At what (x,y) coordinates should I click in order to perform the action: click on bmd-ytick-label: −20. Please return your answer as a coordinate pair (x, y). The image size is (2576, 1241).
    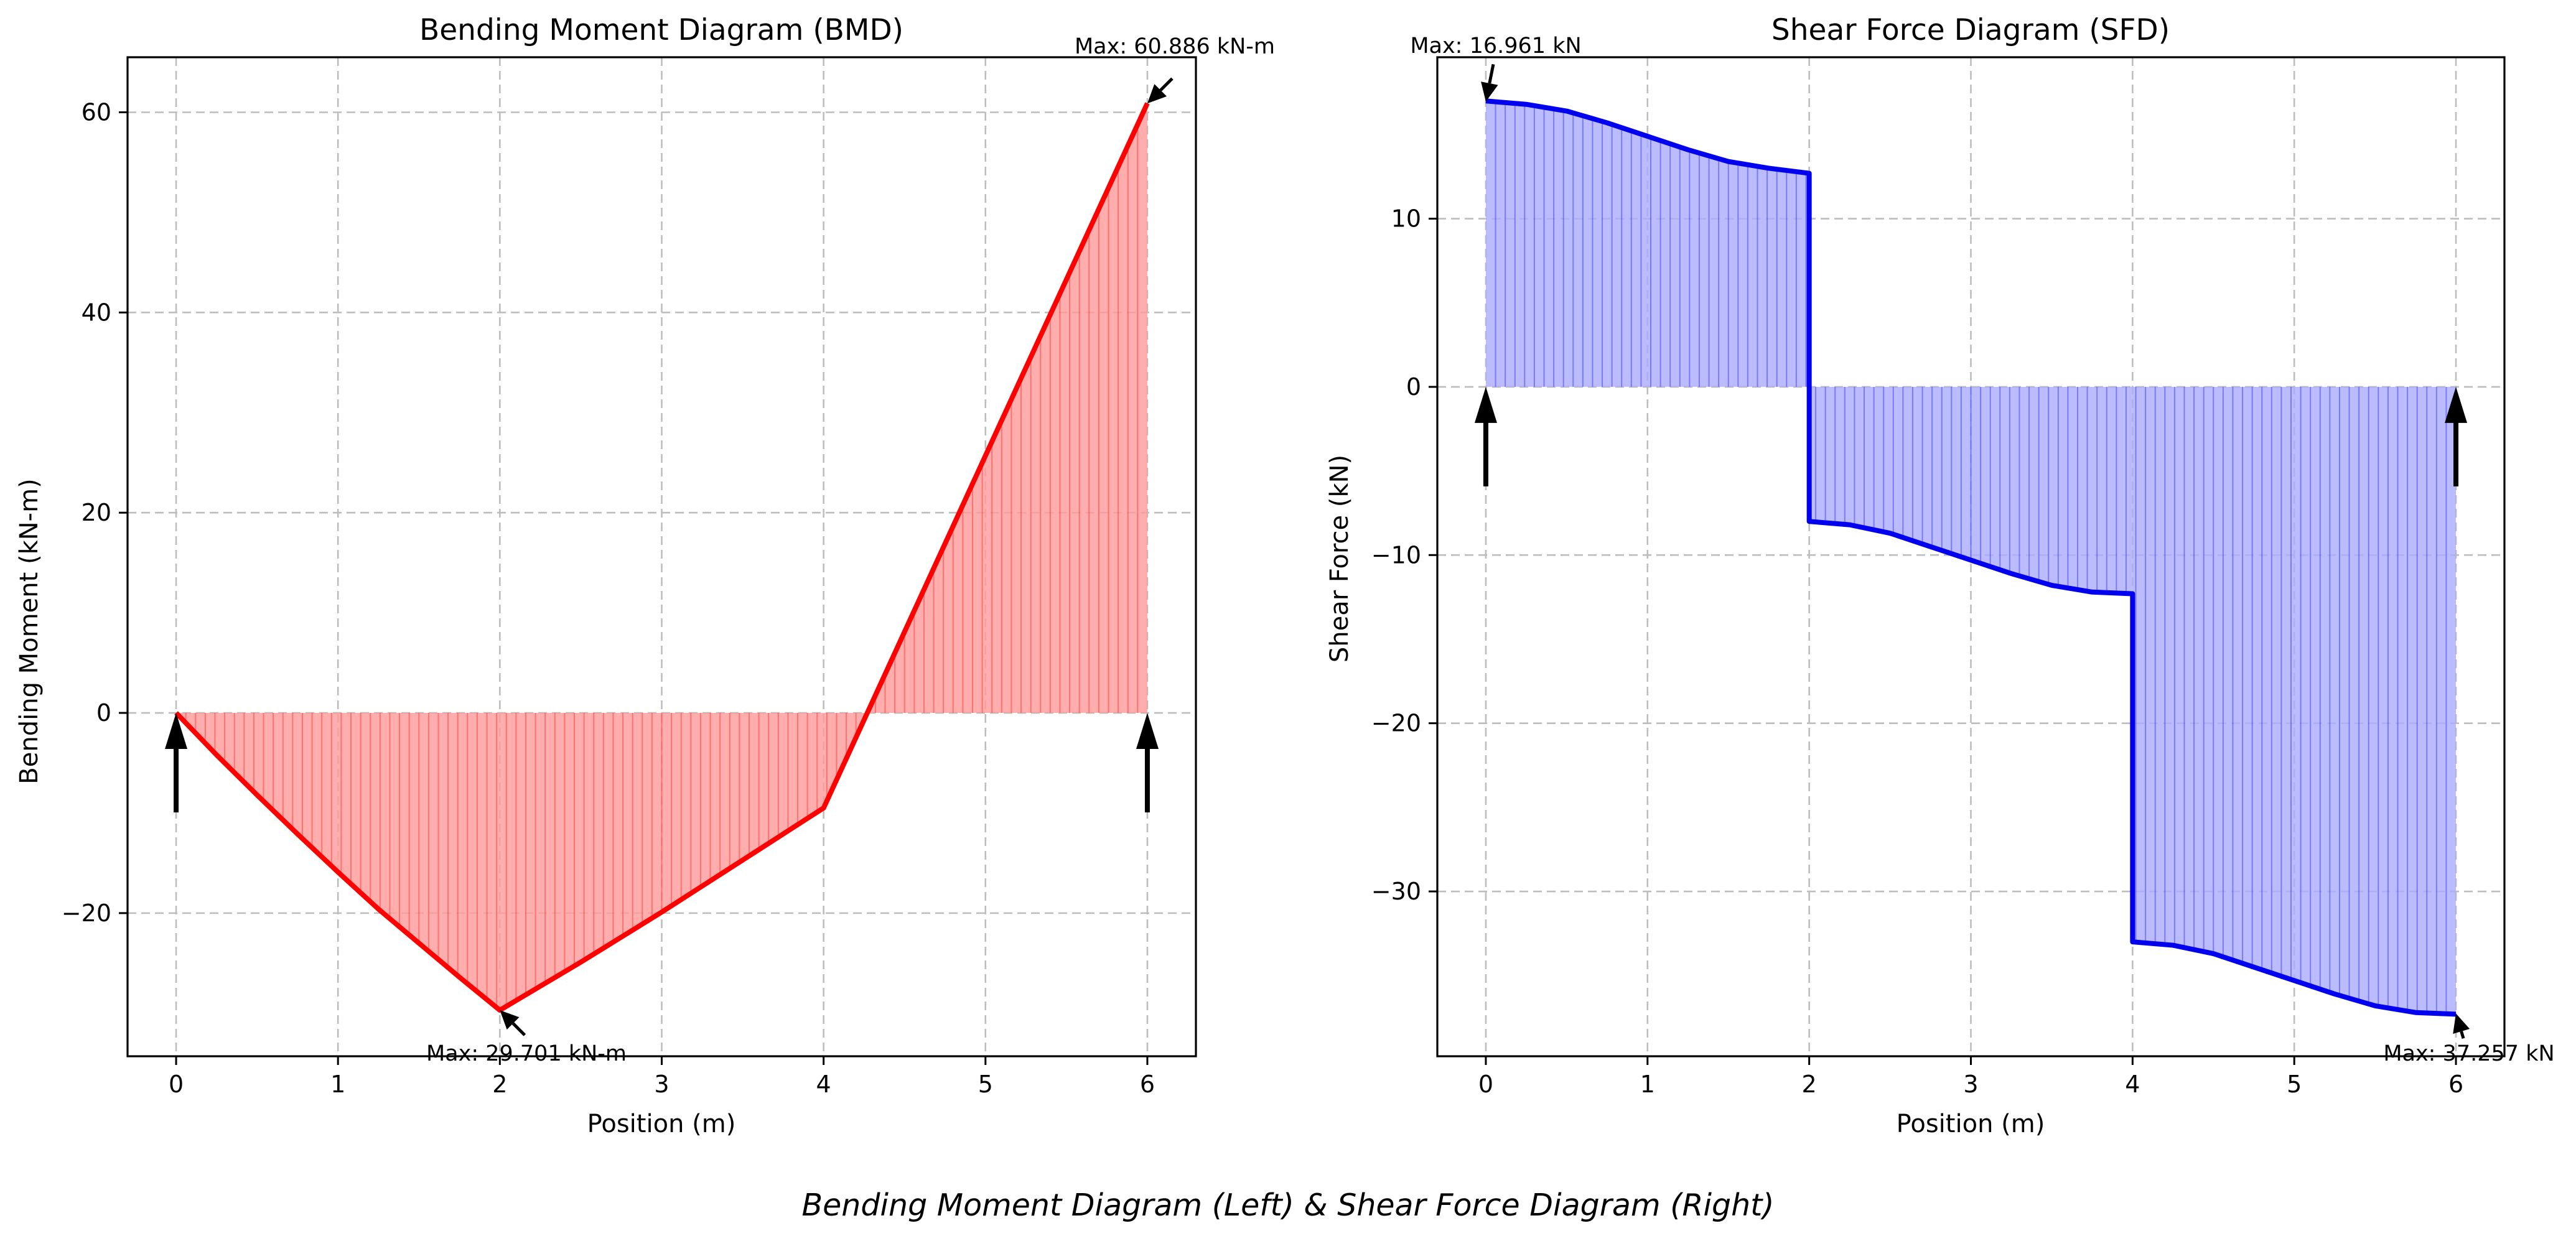
    Looking at the image, I should click on (86, 913).